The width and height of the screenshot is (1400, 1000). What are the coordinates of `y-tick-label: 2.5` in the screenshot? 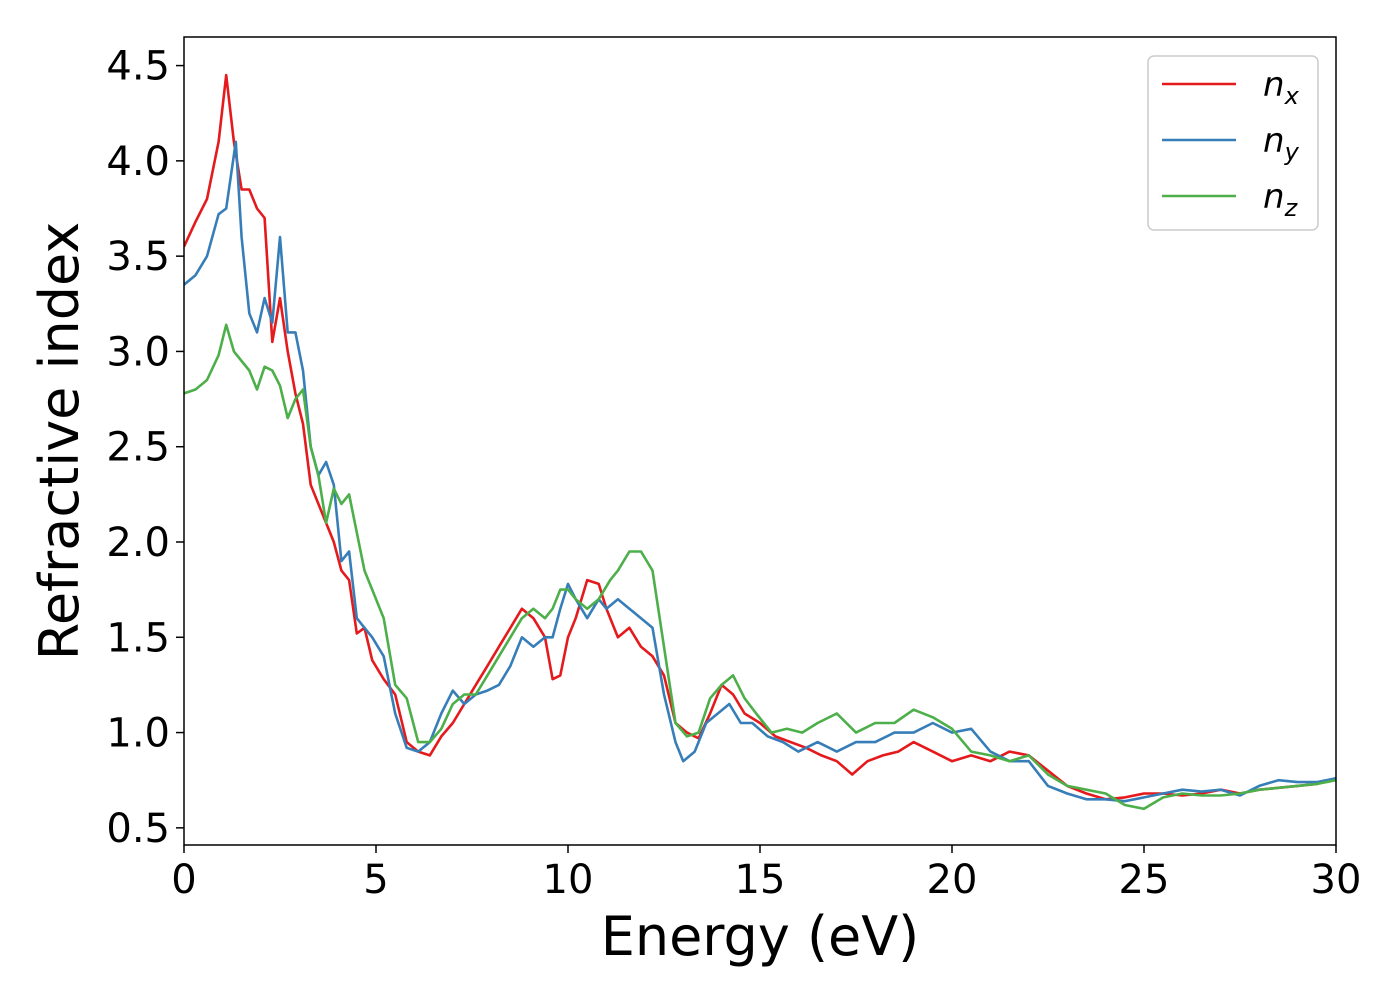 It's located at (138, 448).